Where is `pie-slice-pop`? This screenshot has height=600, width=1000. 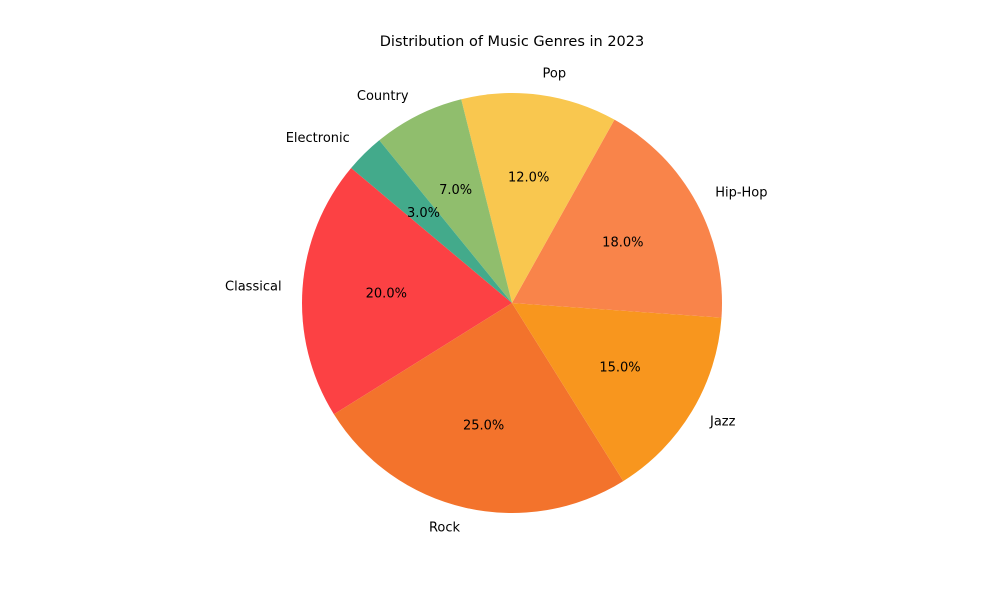
pie-slice-pop is located at coordinates (538, 198).